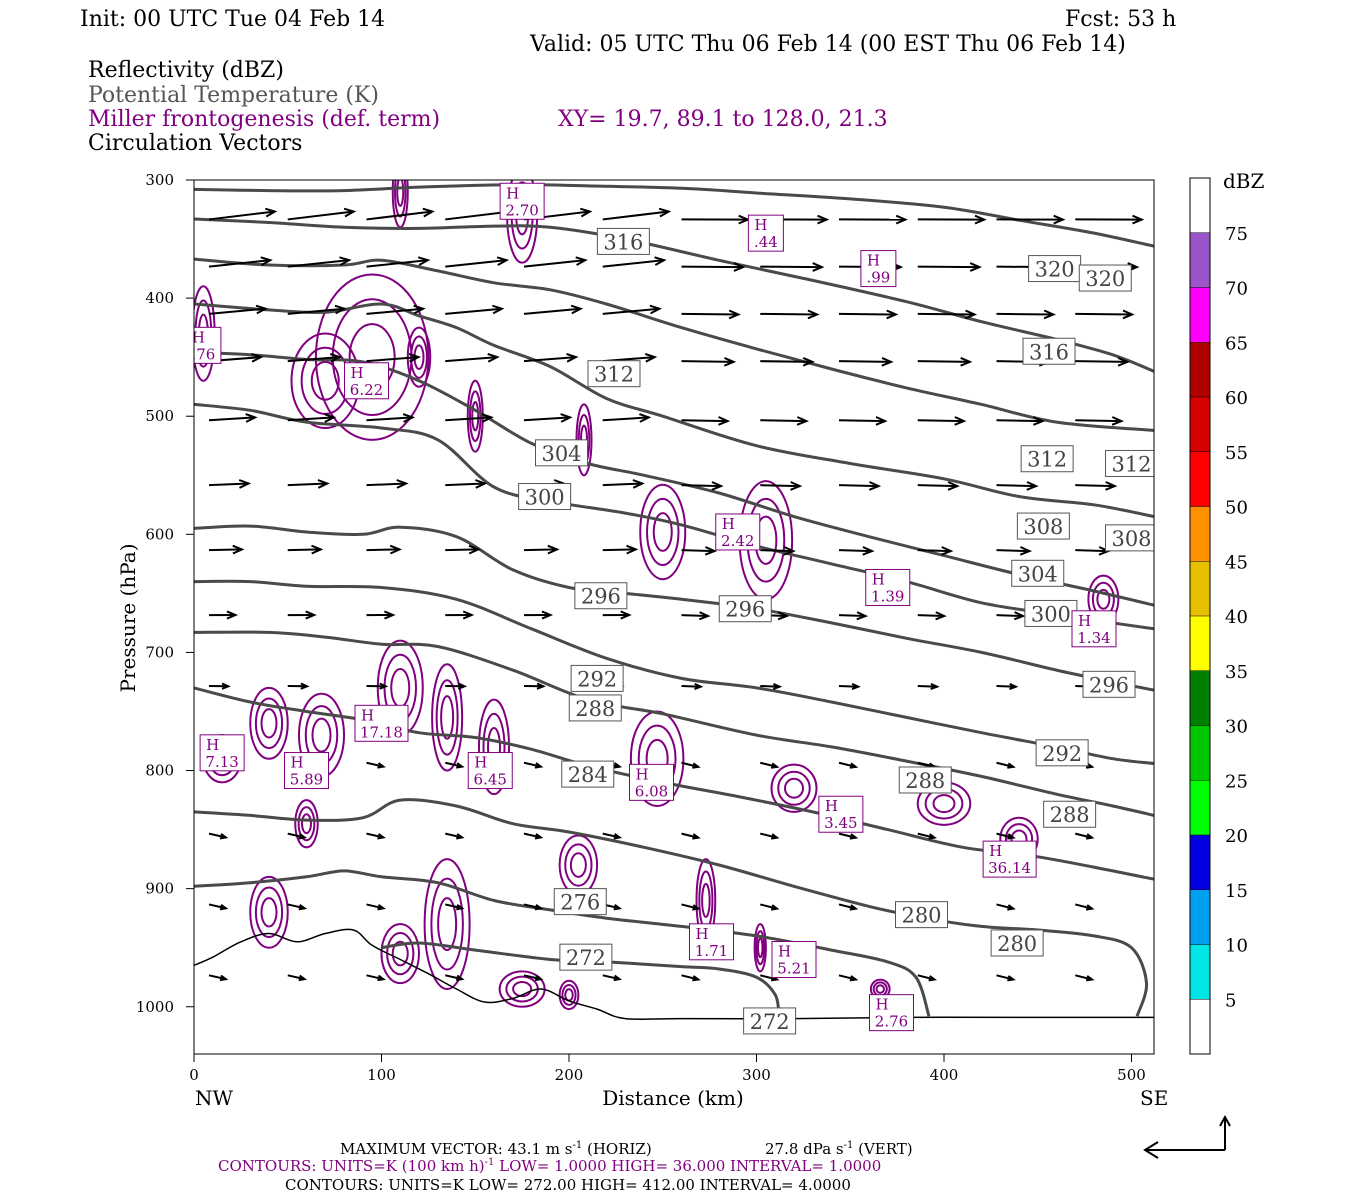  What do you see at coordinates (1244, 181) in the screenshot?
I see `colorbar-unit-label: dBZ` at bounding box center [1244, 181].